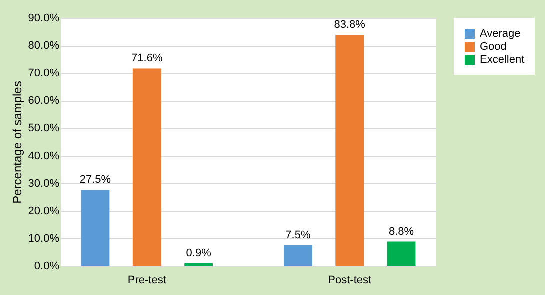 Image resolution: width=545 pixels, height=295 pixels. I want to click on y-tick-label: 10.0%, so click(44, 238).